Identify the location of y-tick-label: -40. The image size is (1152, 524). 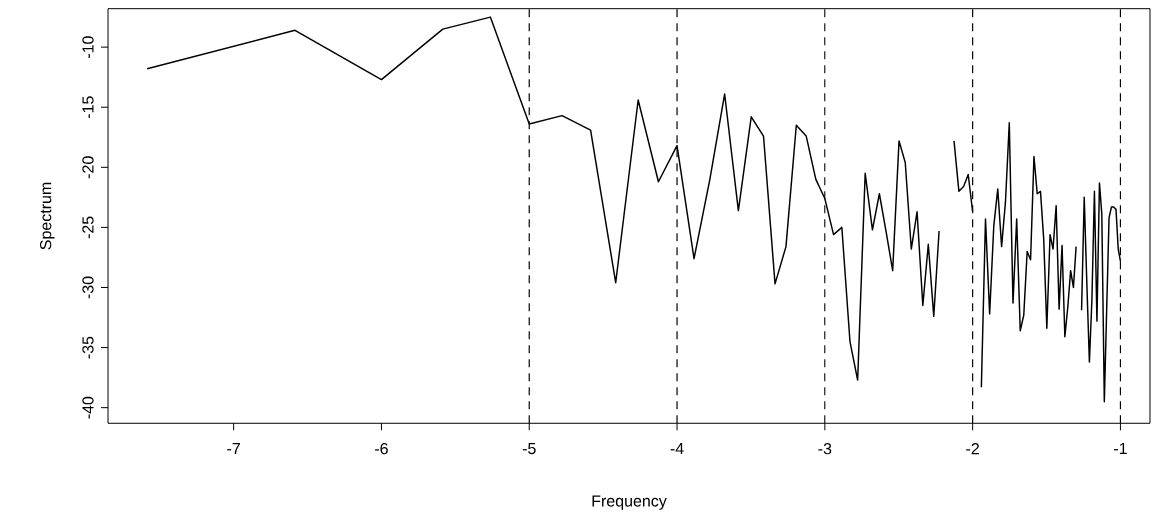
(88, 407).